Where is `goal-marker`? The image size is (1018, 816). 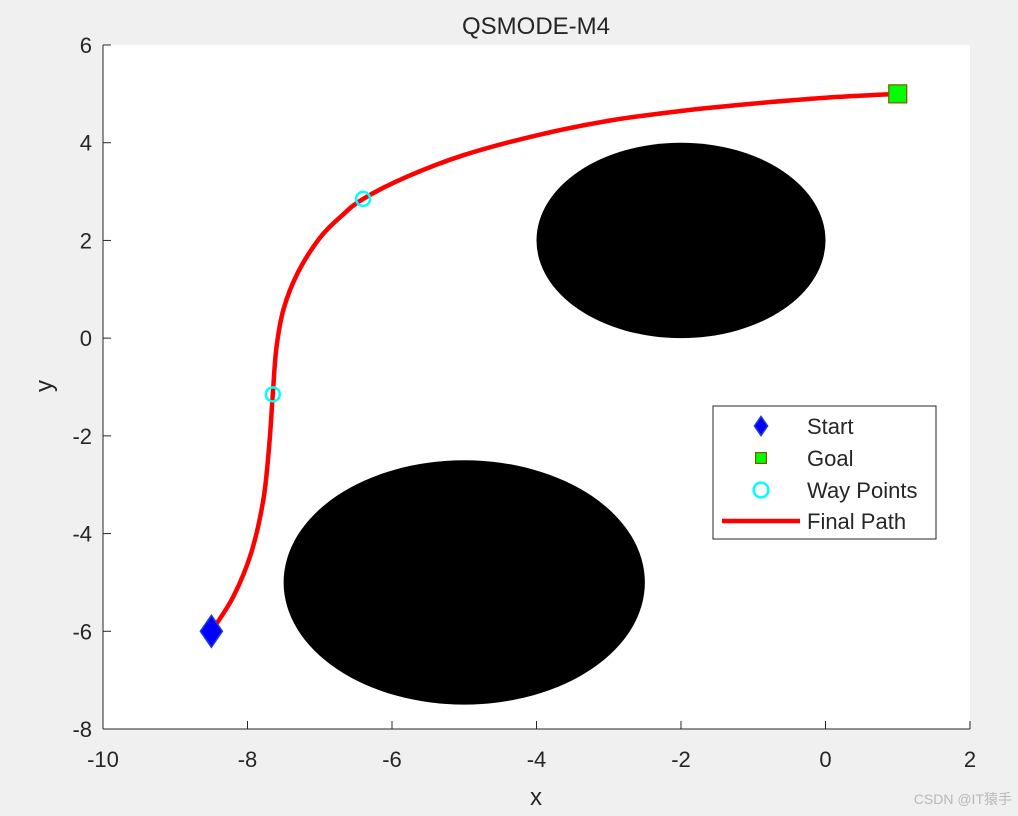 goal-marker is located at coordinates (898, 94).